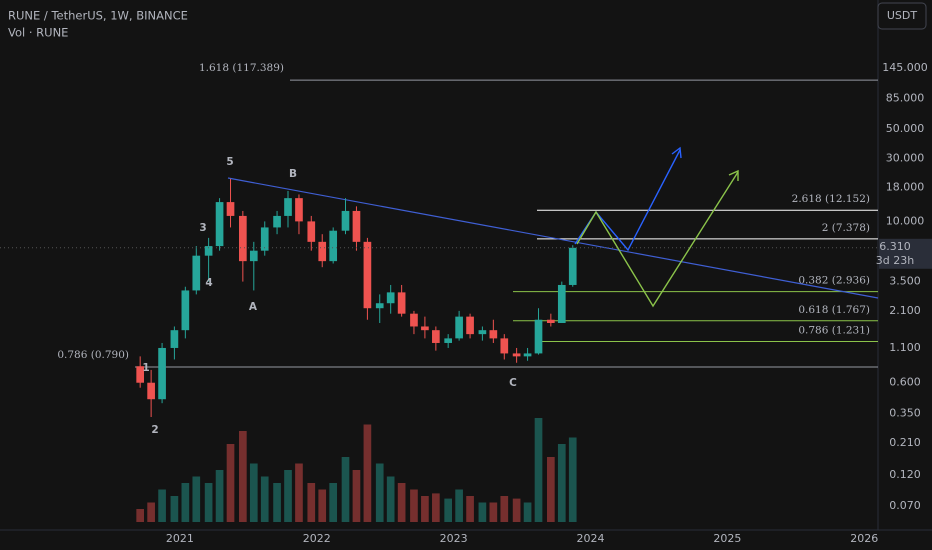 The height and width of the screenshot is (550, 932). What do you see at coordinates (905, 474) in the screenshot?
I see `y-tick-label: 0.120` at bounding box center [905, 474].